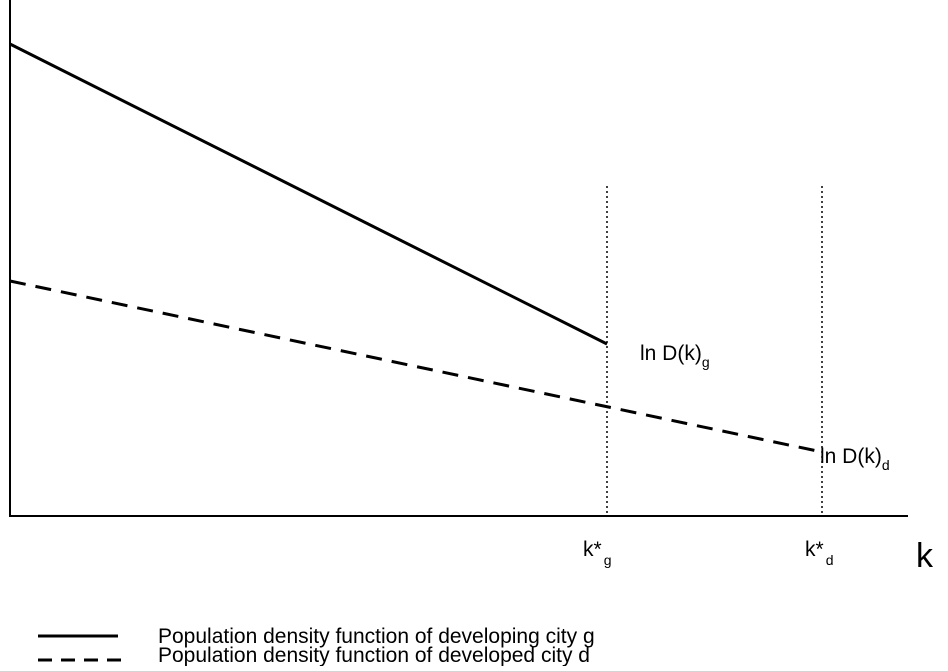  I want to click on marker-label: k* d, so click(819, 553).